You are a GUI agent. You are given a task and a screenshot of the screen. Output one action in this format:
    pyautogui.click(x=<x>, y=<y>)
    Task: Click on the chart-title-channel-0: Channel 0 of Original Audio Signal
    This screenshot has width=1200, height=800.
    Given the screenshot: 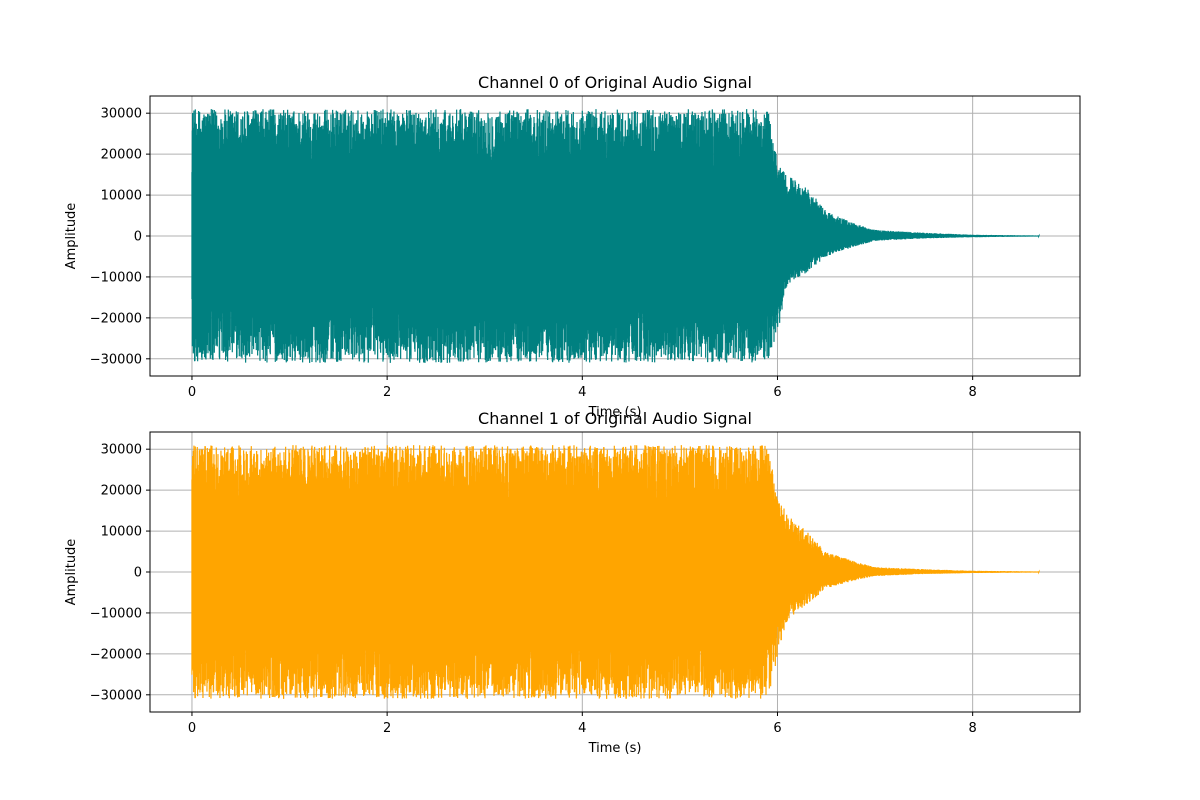 What is the action you would take?
    pyautogui.click(x=615, y=82)
    